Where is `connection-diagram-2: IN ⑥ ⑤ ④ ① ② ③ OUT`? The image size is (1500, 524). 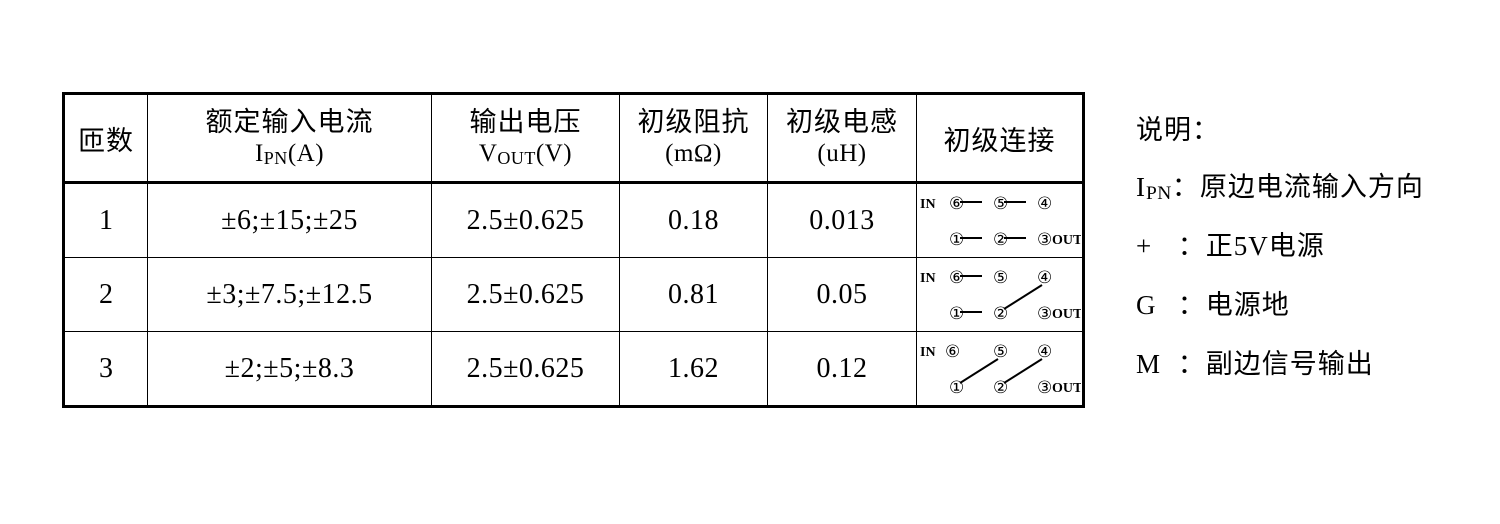
connection-diagram-2: IN ⑥ ⑤ ④ ① ② ③ OUT is located at coordinates (999, 294).